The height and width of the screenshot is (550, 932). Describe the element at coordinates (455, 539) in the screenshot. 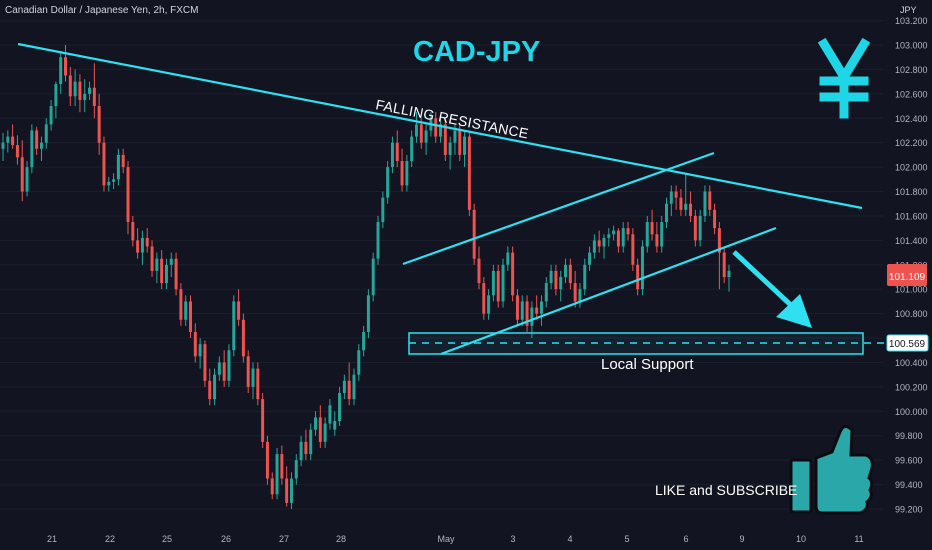

I see `time-axis: 21 22 25 26 27 28 May 3 4 5 6 9 10 11` at that location.